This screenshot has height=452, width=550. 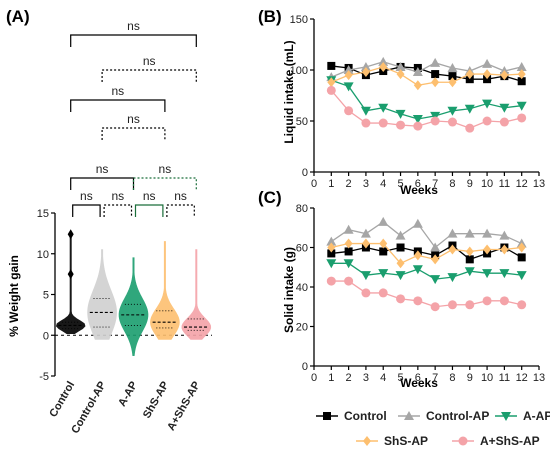 What do you see at coordinates (289, 91) in the screenshot?
I see `panel-b-ylabel: Liquid intake (mL)` at bounding box center [289, 91].